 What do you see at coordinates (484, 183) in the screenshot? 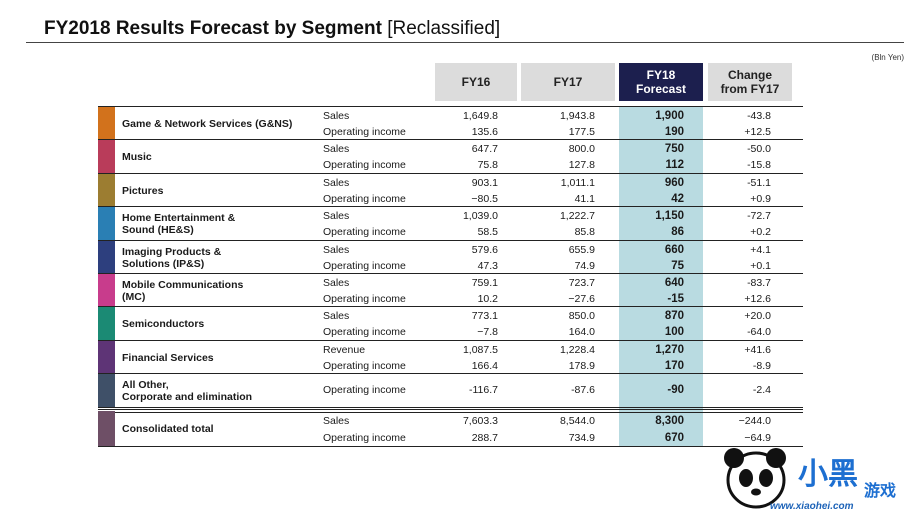
I see `value-fy16: 903.1` at bounding box center [484, 183].